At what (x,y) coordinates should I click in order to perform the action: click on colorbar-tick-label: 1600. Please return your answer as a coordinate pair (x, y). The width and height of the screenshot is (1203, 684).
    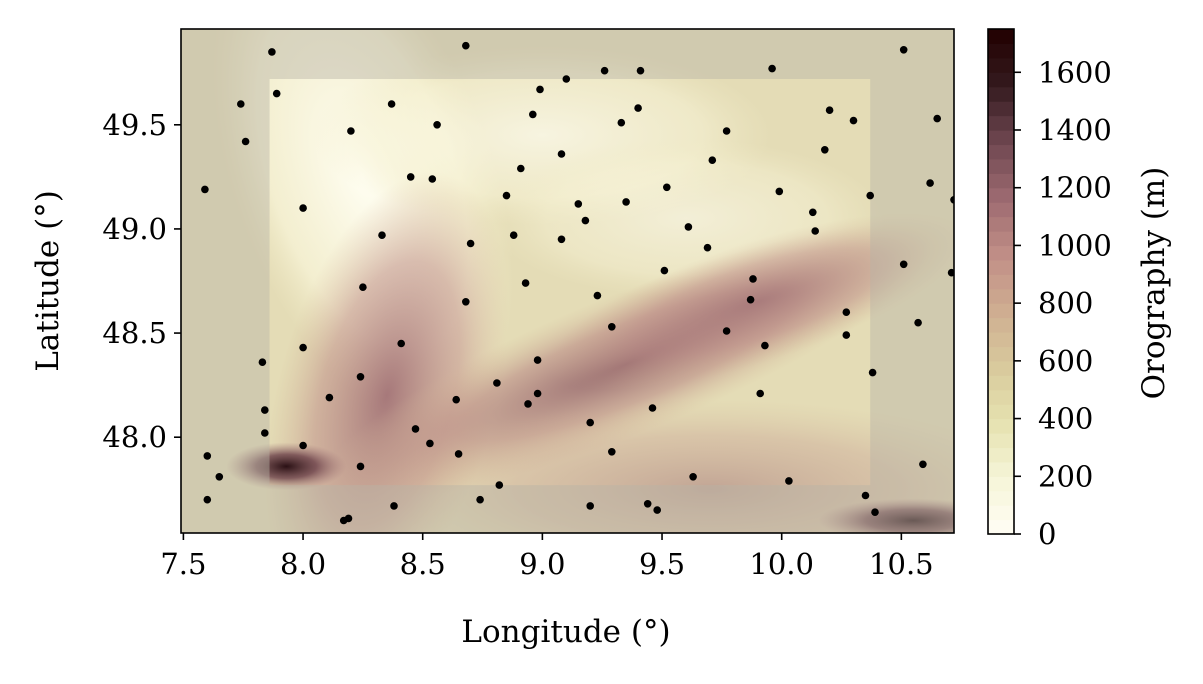
    Looking at the image, I should click on (1075, 72).